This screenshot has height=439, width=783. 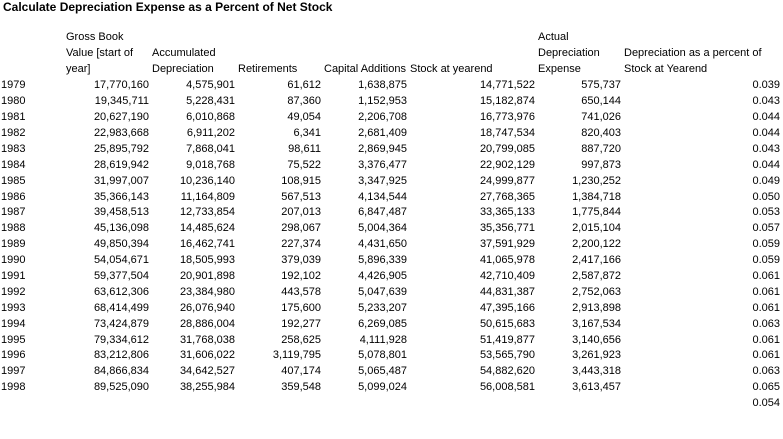 What do you see at coordinates (579, 403) in the screenshot?
I see `depreciation-expense-cell` at bounding box center [579, 403].